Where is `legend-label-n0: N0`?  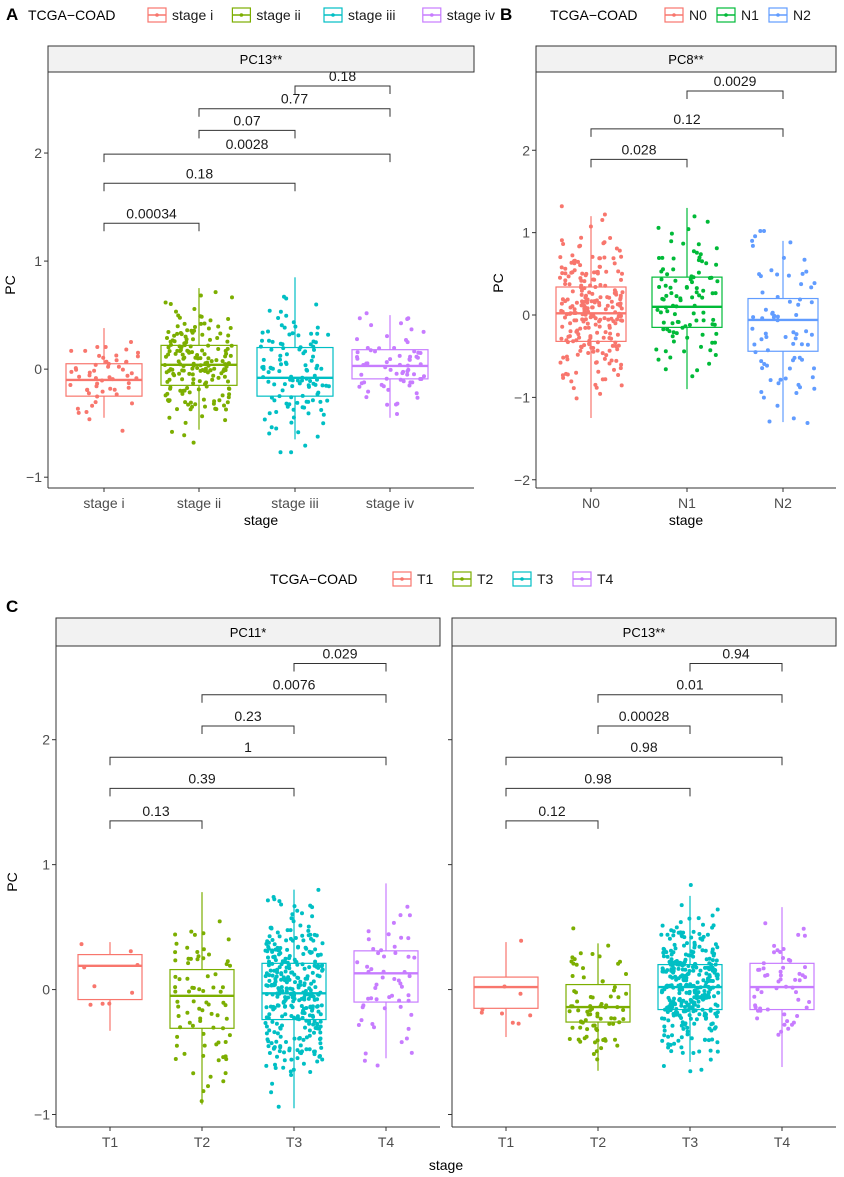 legend-label-n0: N0 is located at coordinates (698, 15).